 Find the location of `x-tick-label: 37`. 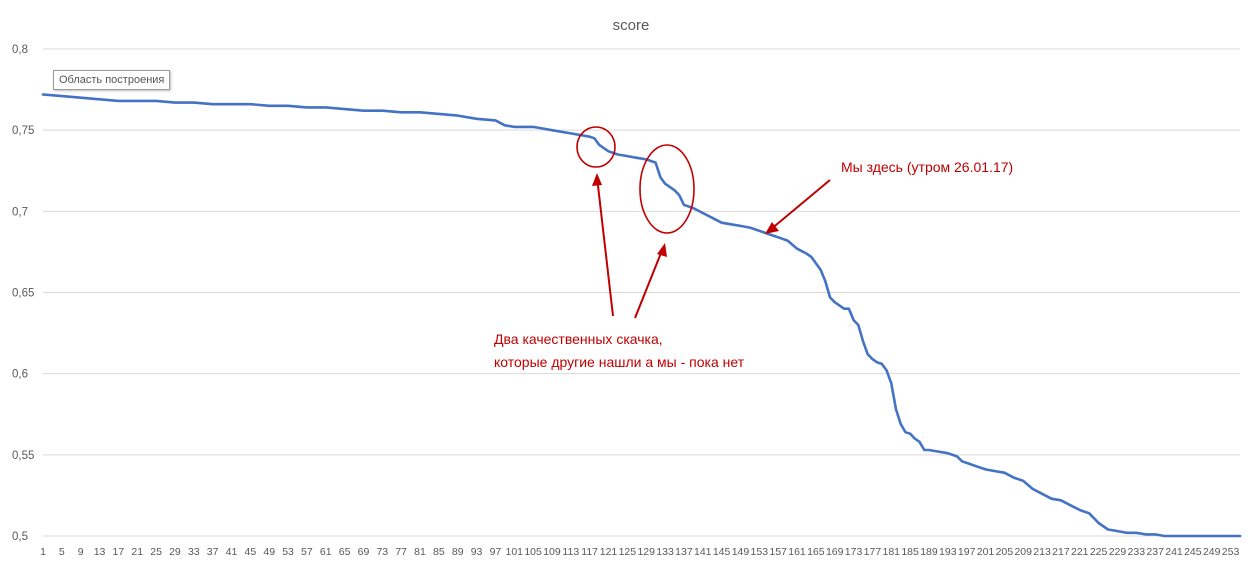

x-tick-label: 37 is located at coordinates (213, 552).